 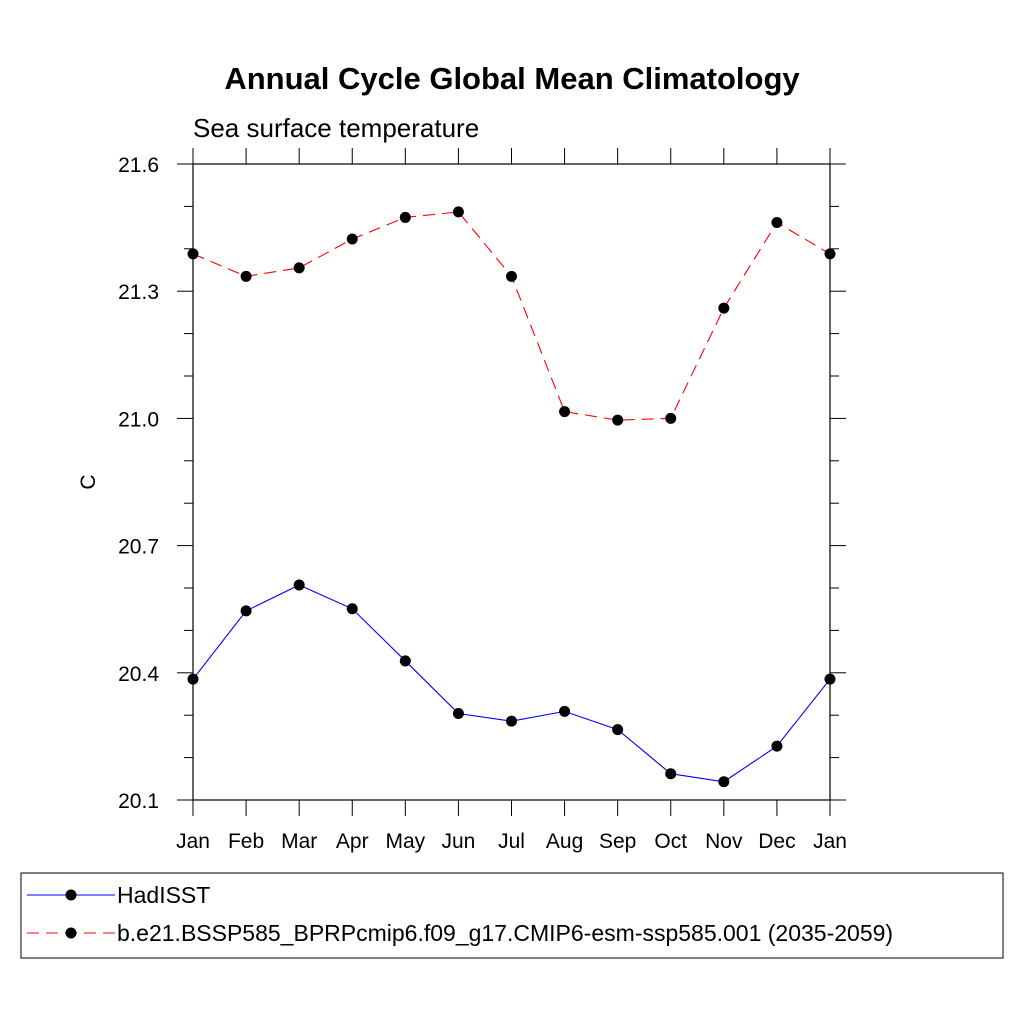 What do you see at coordinates (138, 292) in the screenshot?
I see `y-tick-label: 21.3` at bounding box center [138, 292].